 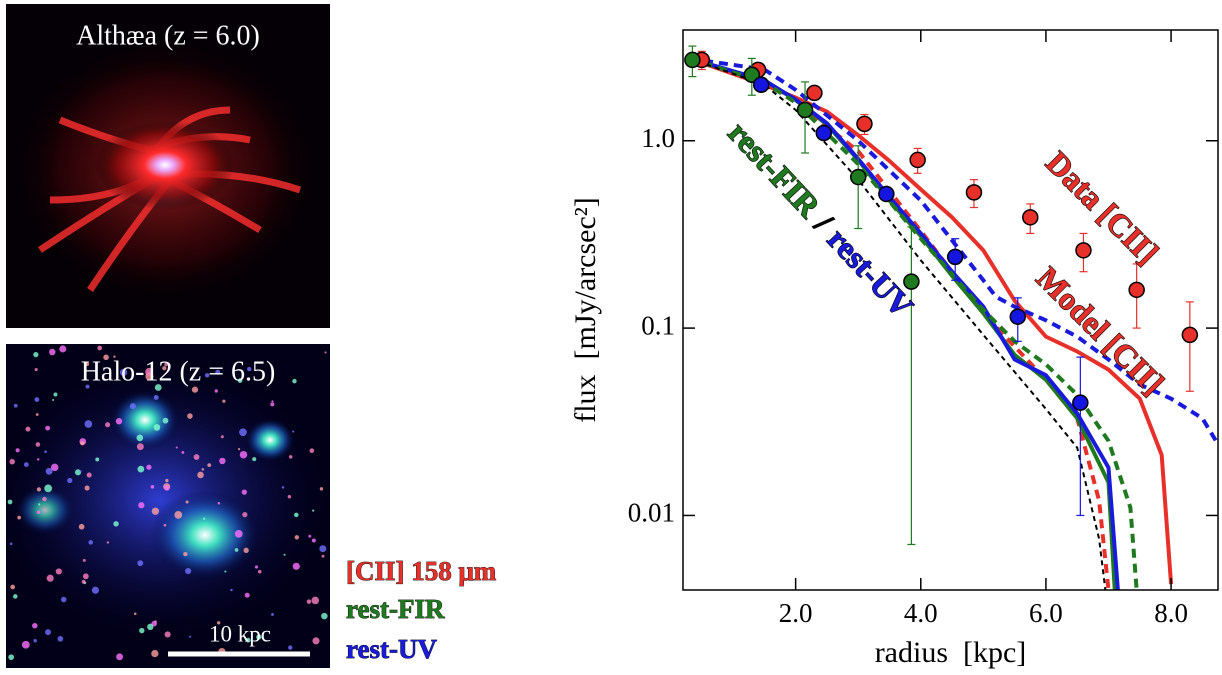 What do you see at coordinates (240, 633) in the screenshot?
I see `scale-bar-label: 10 kpc` at bounding box center [240, 633].